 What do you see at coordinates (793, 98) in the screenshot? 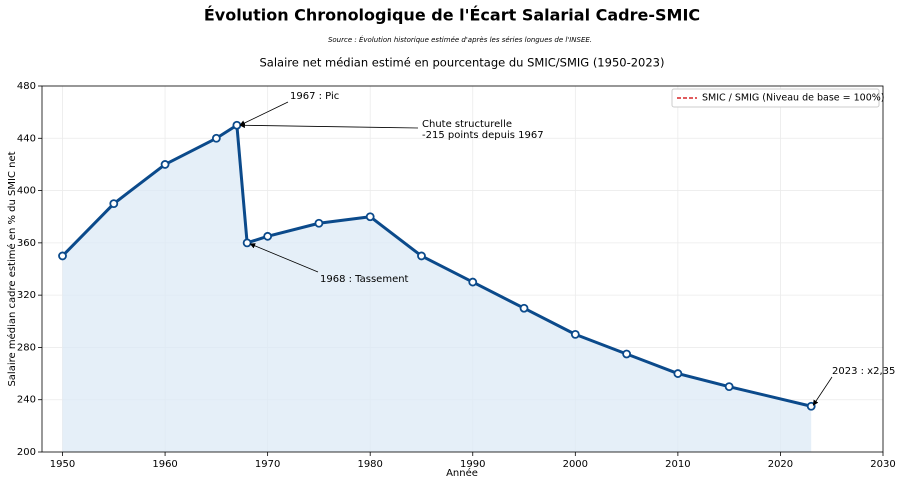
I see `legend-label: SMIC / SMIG (Niveau de base = 100%)` at bounding box center [793, 98].